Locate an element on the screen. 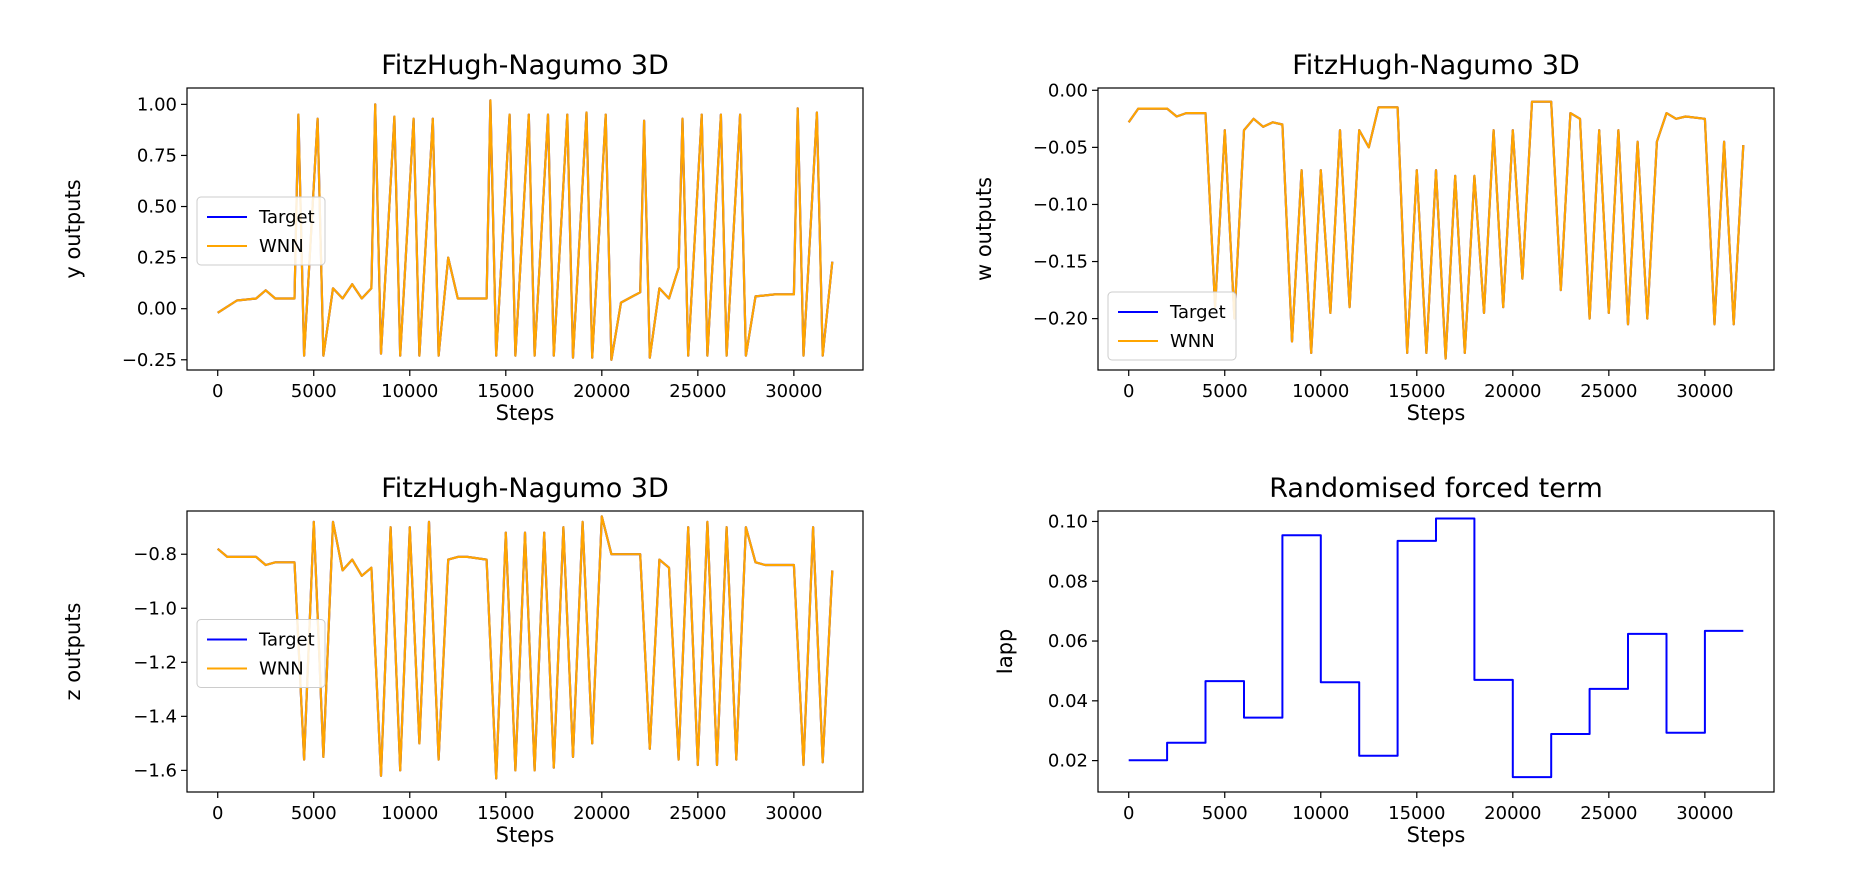 The image size is (1850, 873). y-tick-label: 0.25 is located at coordinates (157, 258).